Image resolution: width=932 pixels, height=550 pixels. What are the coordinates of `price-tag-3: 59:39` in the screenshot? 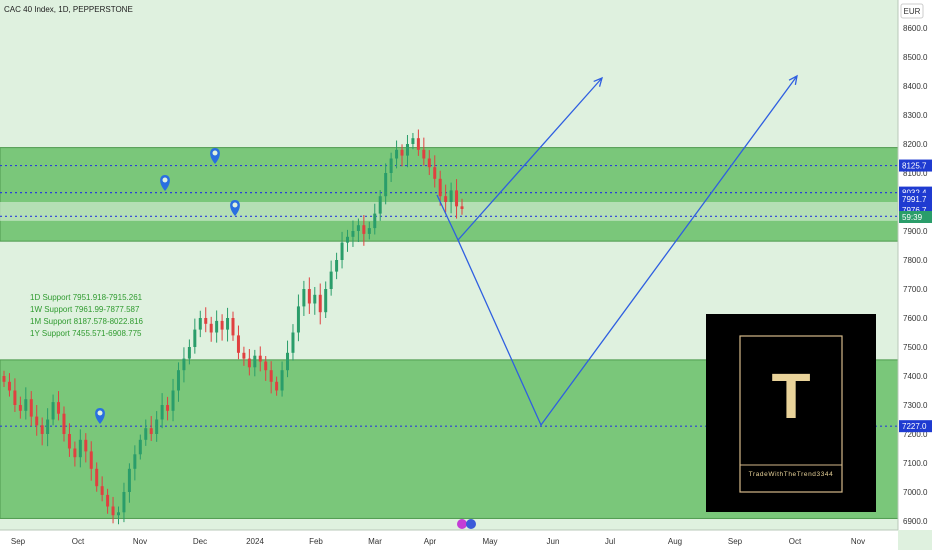 It's located at (912, 217).